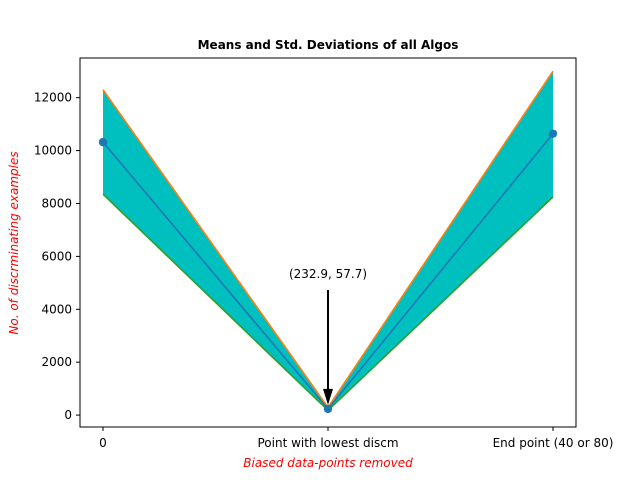 Image resolution: width=640 pixels, height=480 pixels. Describe the element at coordinates (328, 396) in the screenshot. I see `annotation-arrow-head` at that location.